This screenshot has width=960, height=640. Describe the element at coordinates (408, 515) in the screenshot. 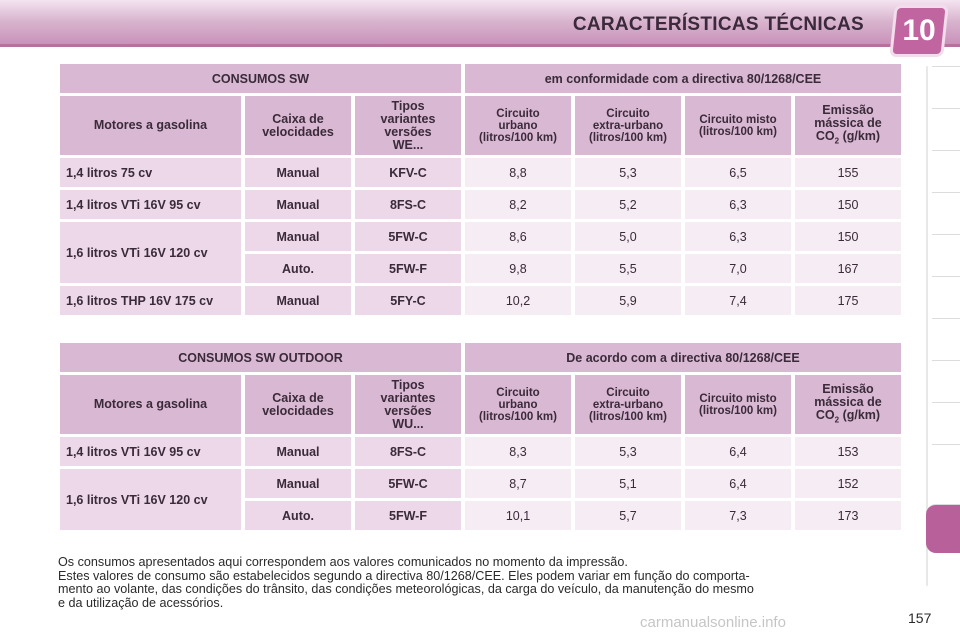

I see `variant-cell: 5FW-F` at that location.